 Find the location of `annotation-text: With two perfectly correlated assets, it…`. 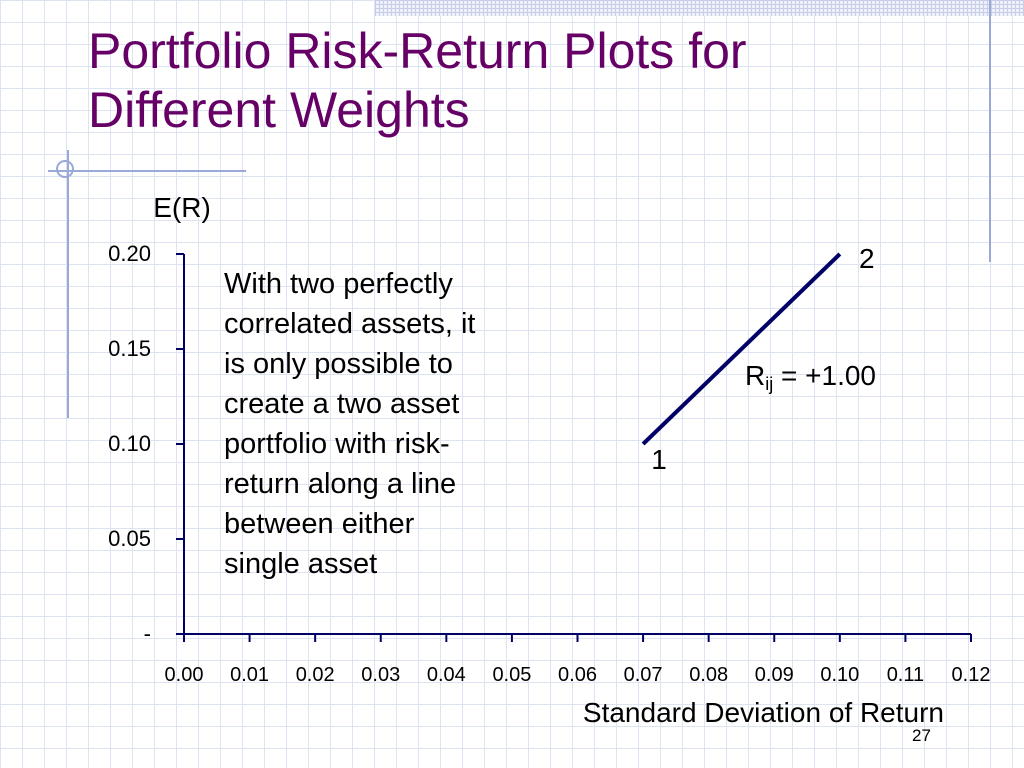

annotation-text: With two perfectly correlated assets, it… is located at coordinates (379, 424).